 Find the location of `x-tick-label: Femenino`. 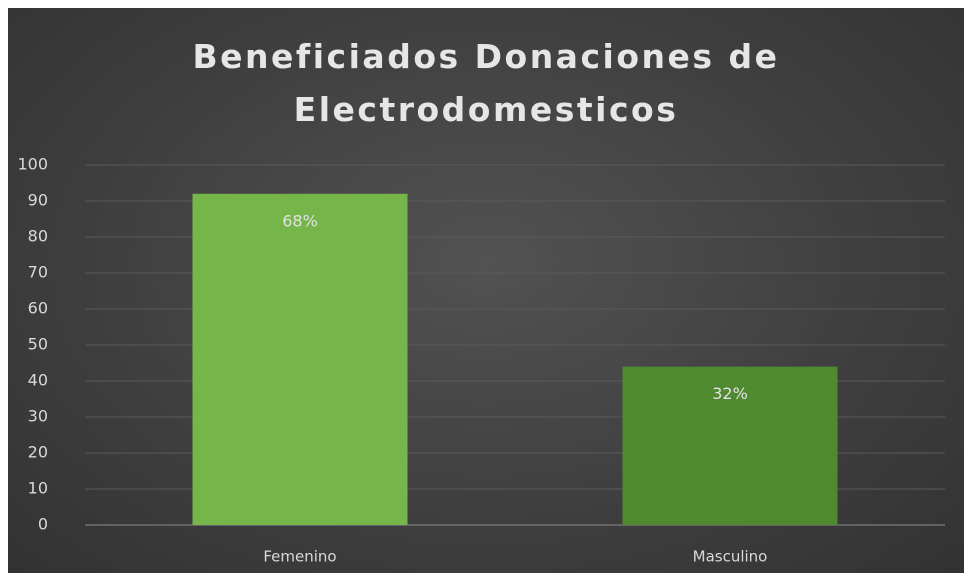

x-tick-label: Femenino is located at coordinates (299, 557).